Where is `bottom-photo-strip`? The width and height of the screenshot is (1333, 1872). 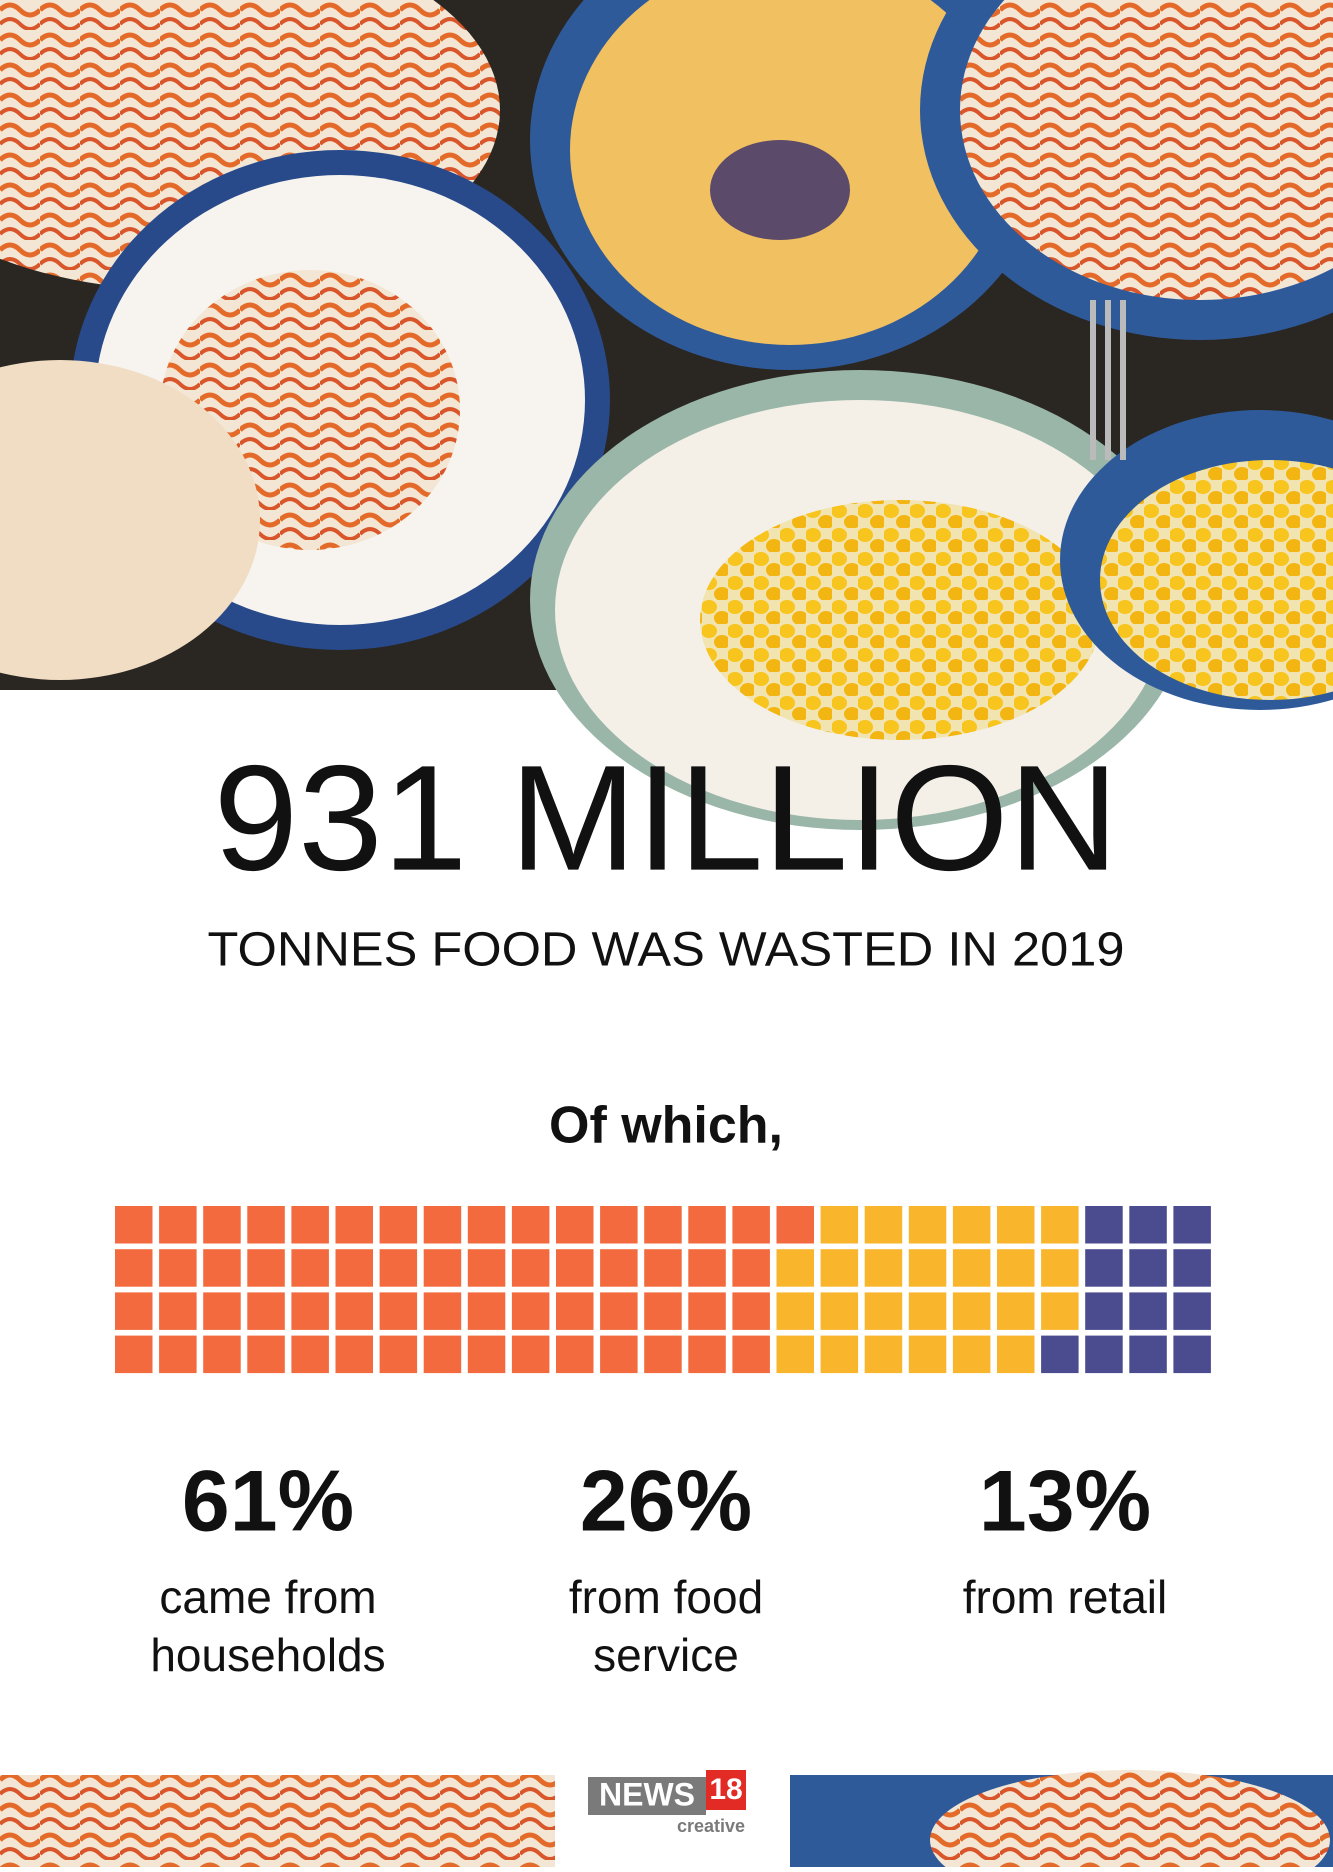 bottom-photo-strip is located at coordinates (666, 1821).